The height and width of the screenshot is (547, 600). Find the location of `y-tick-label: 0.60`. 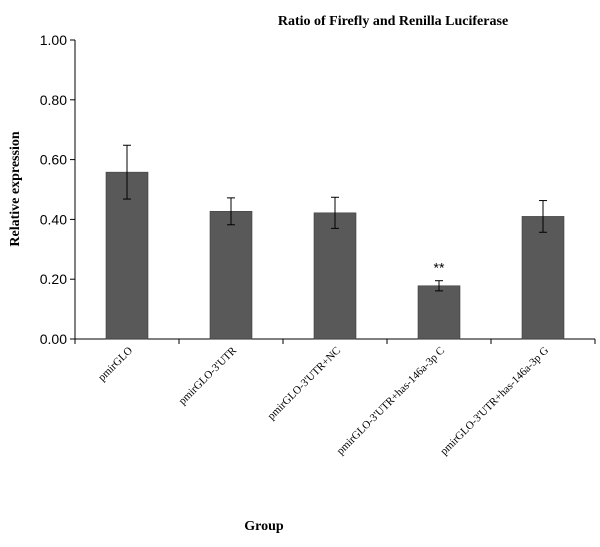

y-tick-label: 0.60 is located at coordinates (53, 160).